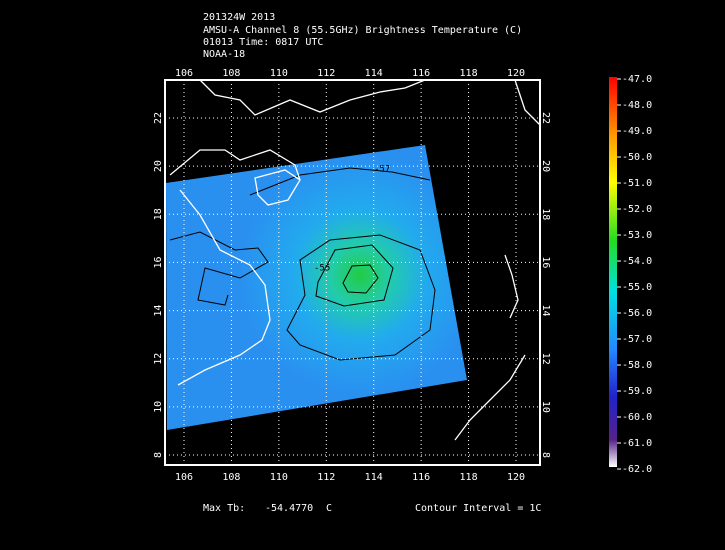 This screenshot has width=725, height=550. I want to click on colorbar-label: -60.0, so click(637, 417).